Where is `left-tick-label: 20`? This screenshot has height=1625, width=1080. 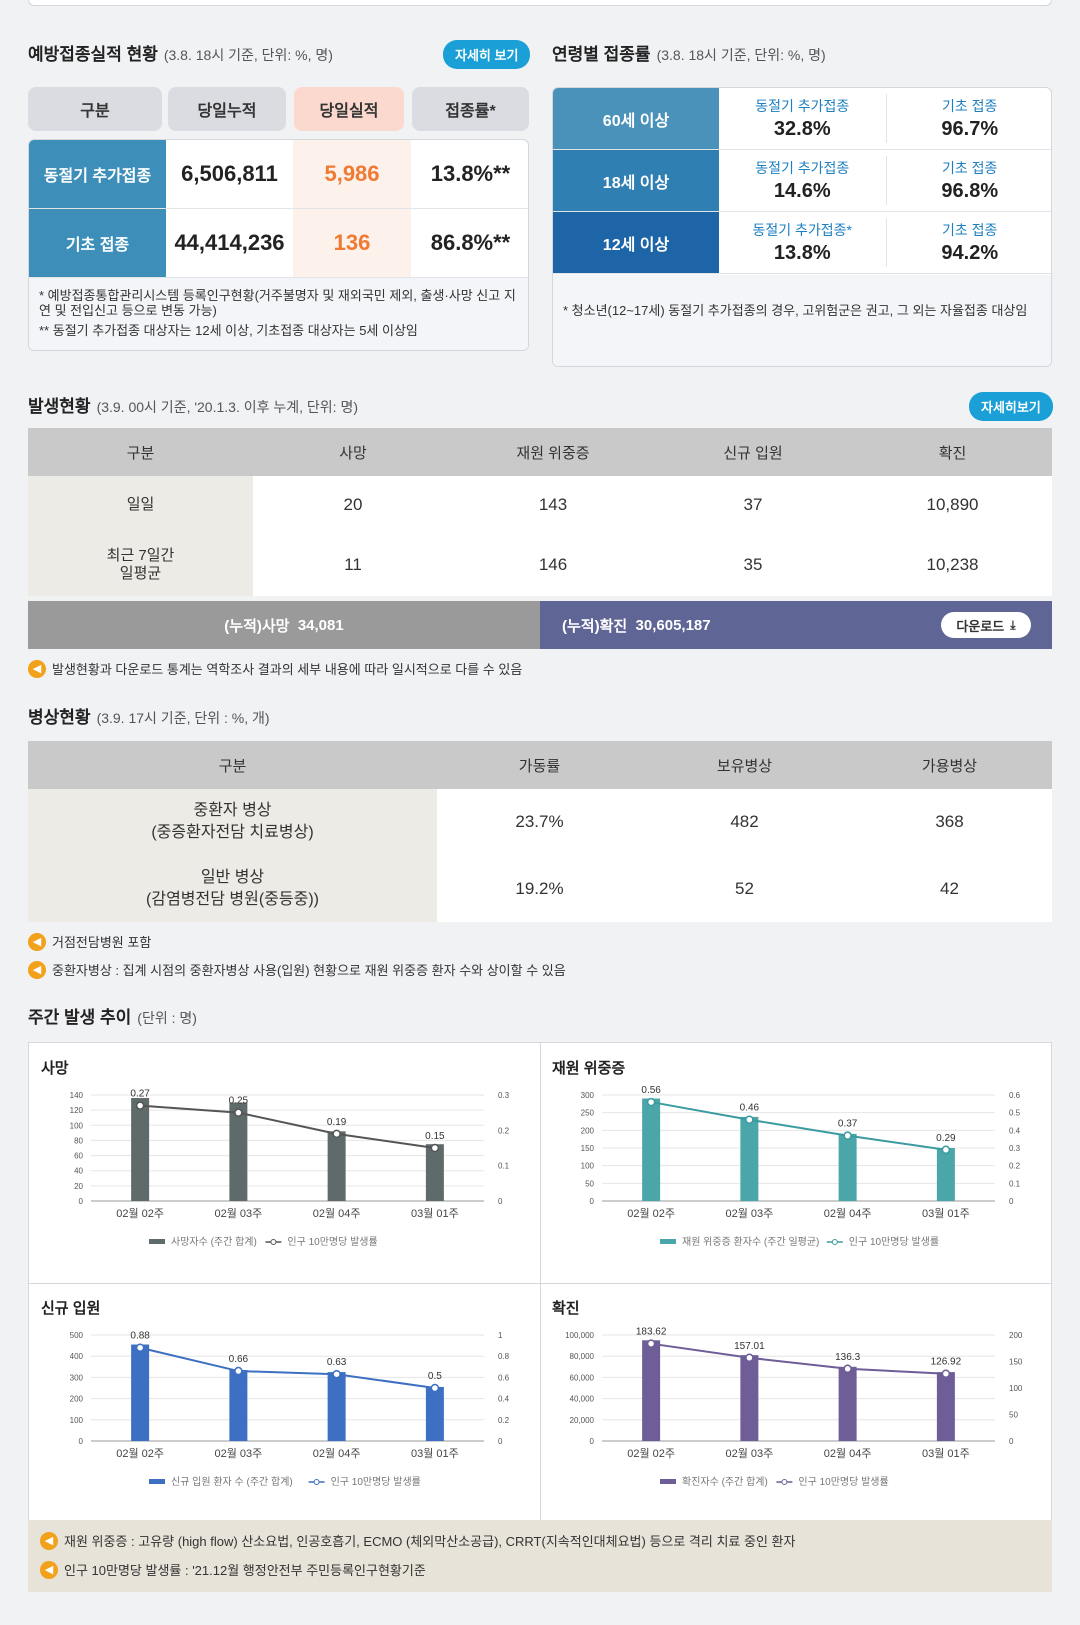
left-tick-label: 20 is located at coordinates (78, 1186).